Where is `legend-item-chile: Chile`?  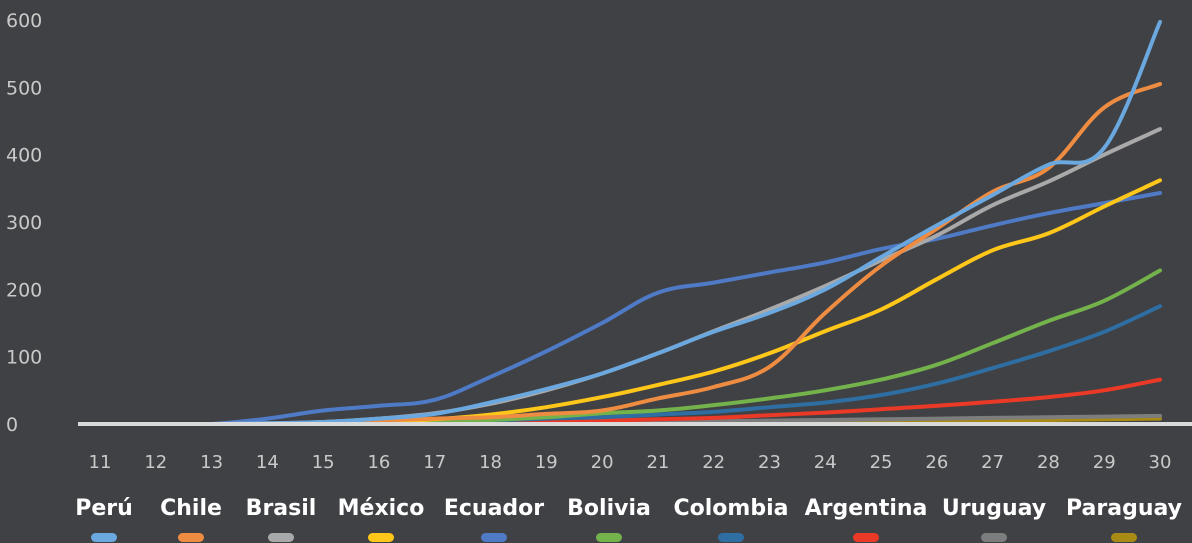
legend-item-chile: Chile is located at coordinates (191, 519).